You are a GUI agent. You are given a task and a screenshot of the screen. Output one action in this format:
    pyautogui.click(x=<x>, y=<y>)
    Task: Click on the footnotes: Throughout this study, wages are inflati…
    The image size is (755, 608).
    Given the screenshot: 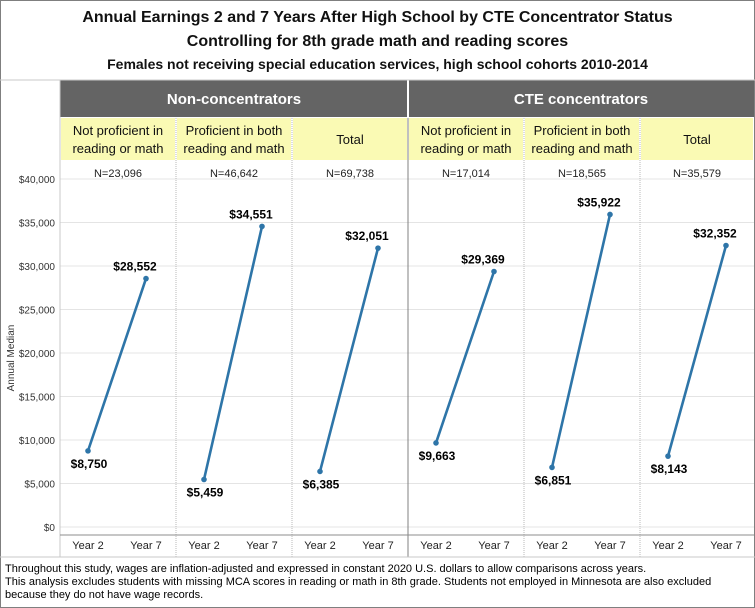 What is the action you would take?
    pyautogui.click(x=377, y=582)
    